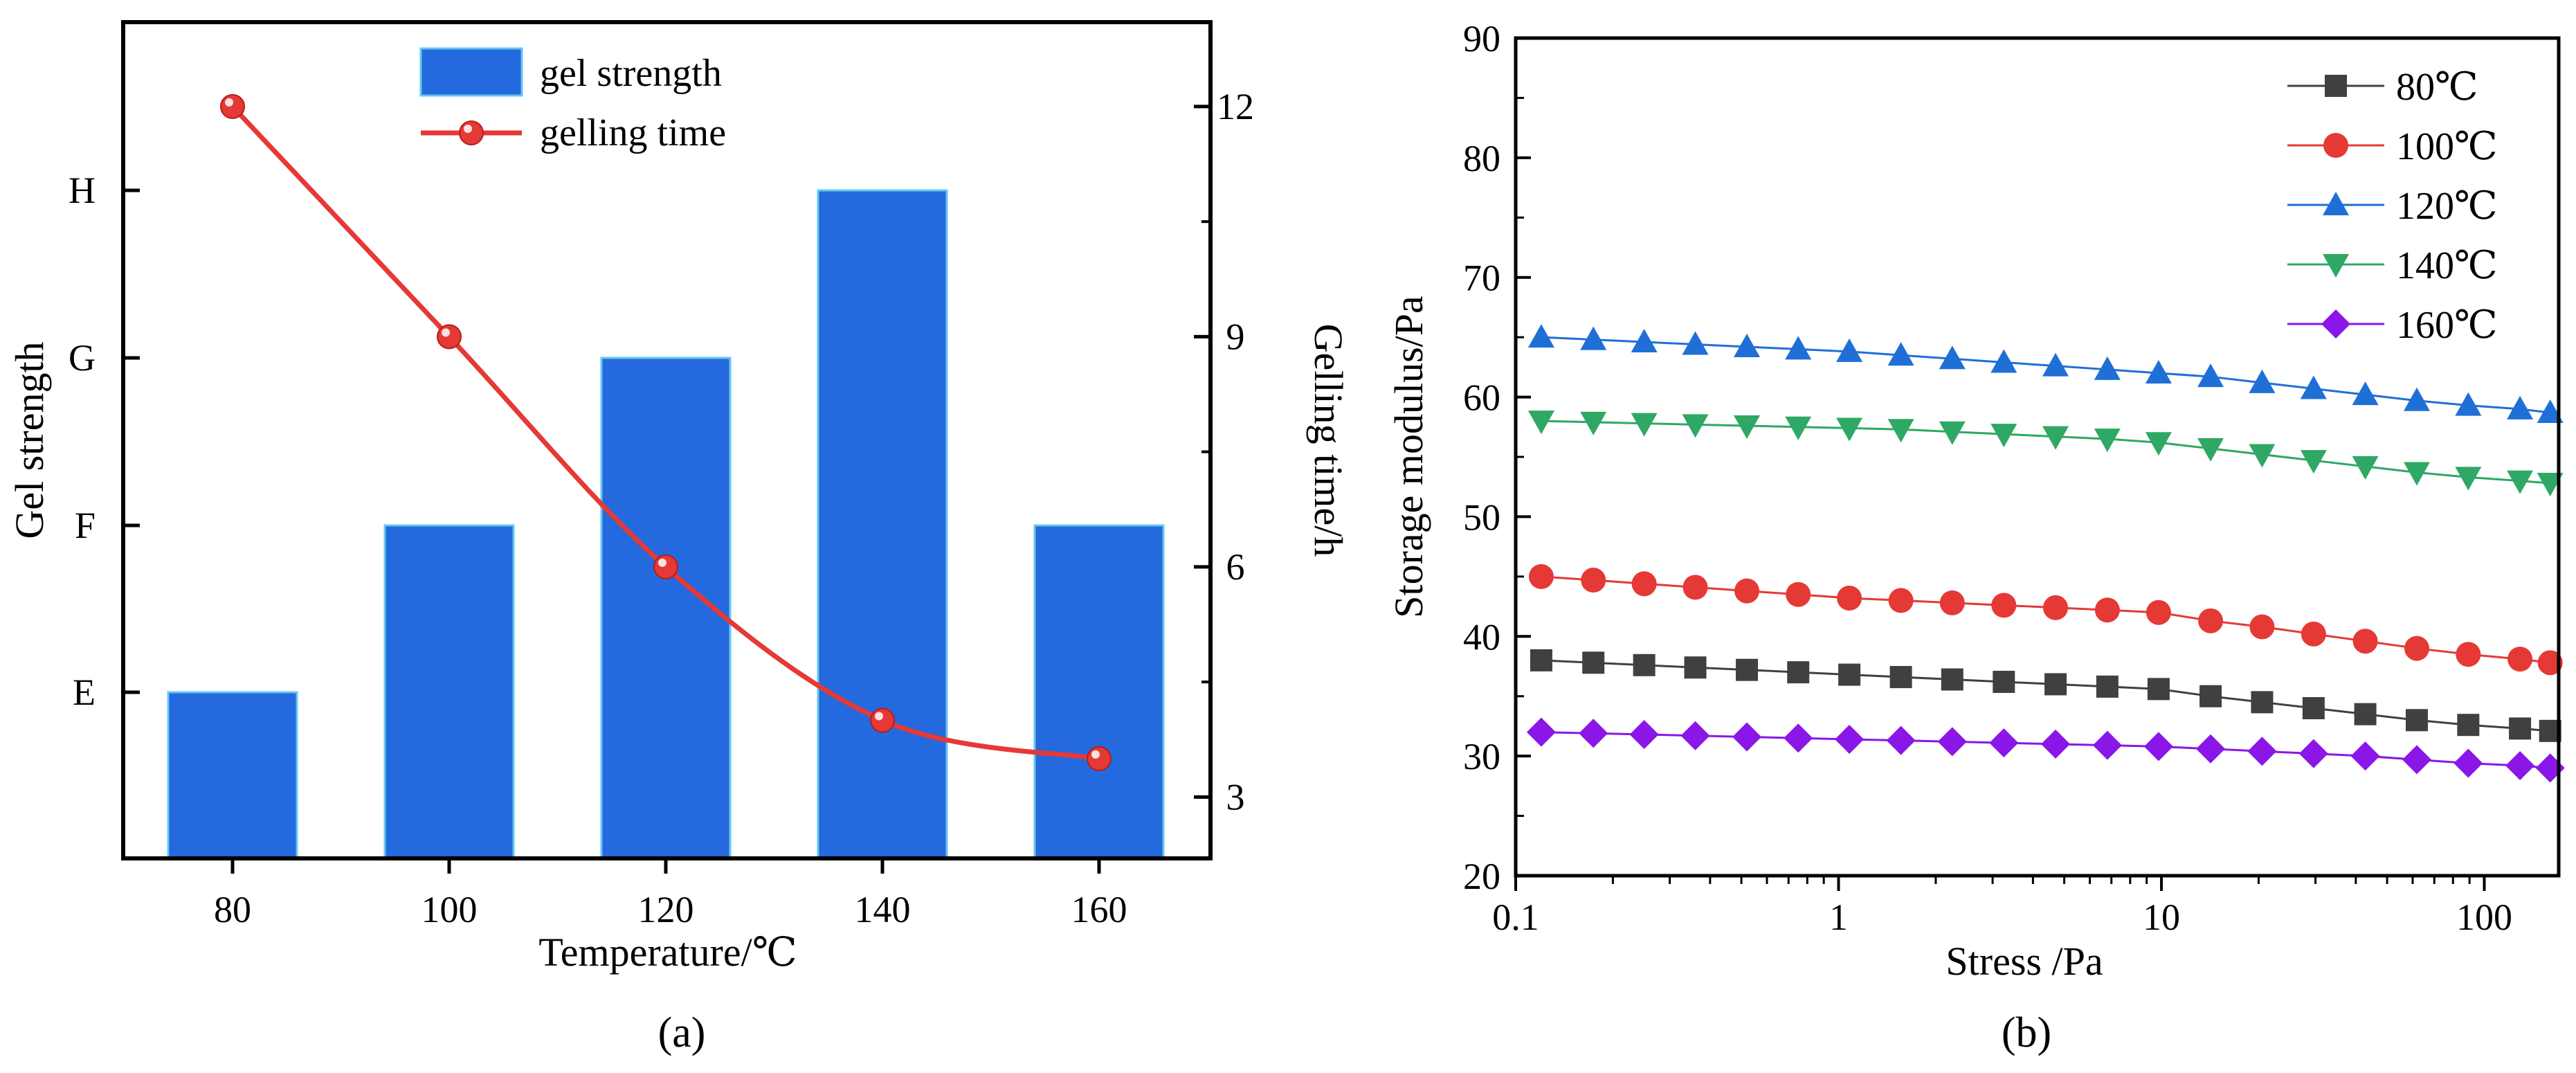 The height and width of the screenshot is (1073, 2576). Describe the element at coordinates (2484, 917) in the screenshot. I see `b-x-tick-label: 100` at that location.